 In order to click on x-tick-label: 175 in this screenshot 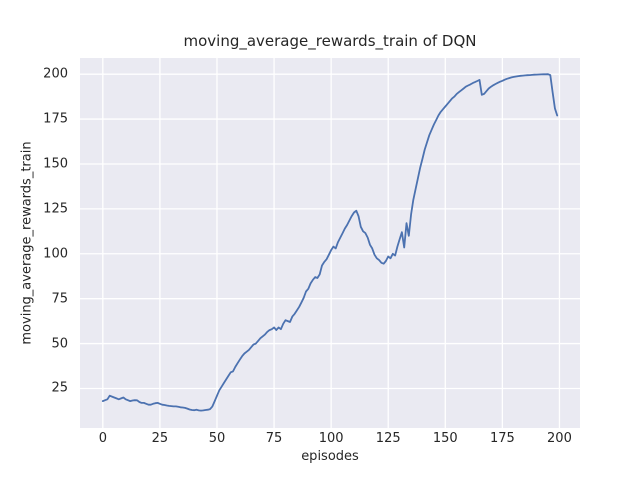, I will do `click(502, 438)`.